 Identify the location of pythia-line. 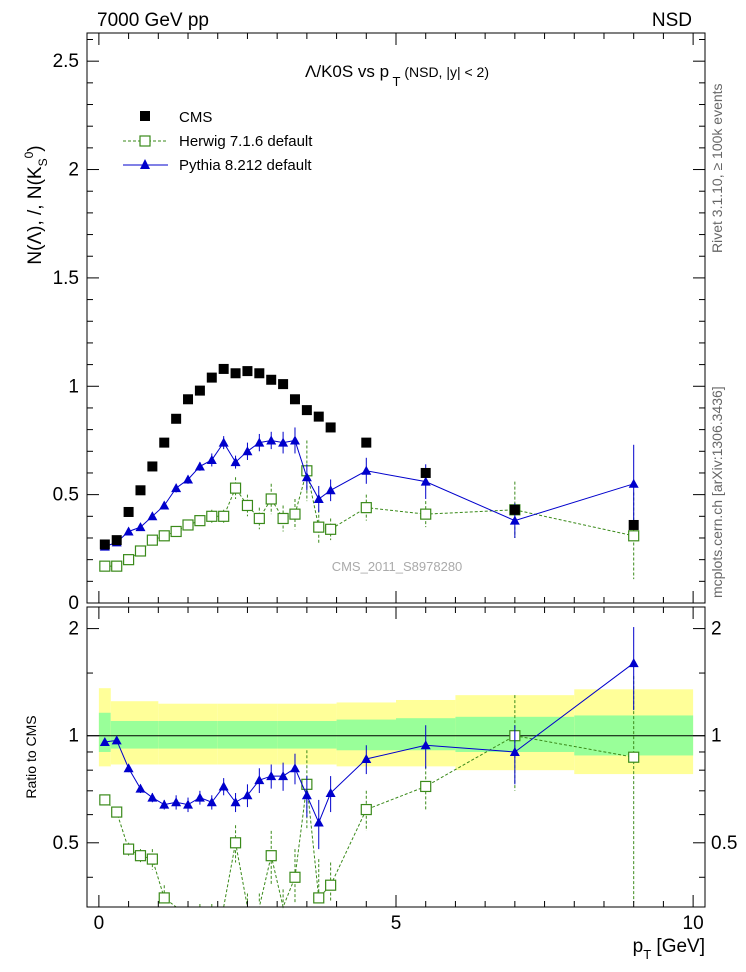
(369, 493).